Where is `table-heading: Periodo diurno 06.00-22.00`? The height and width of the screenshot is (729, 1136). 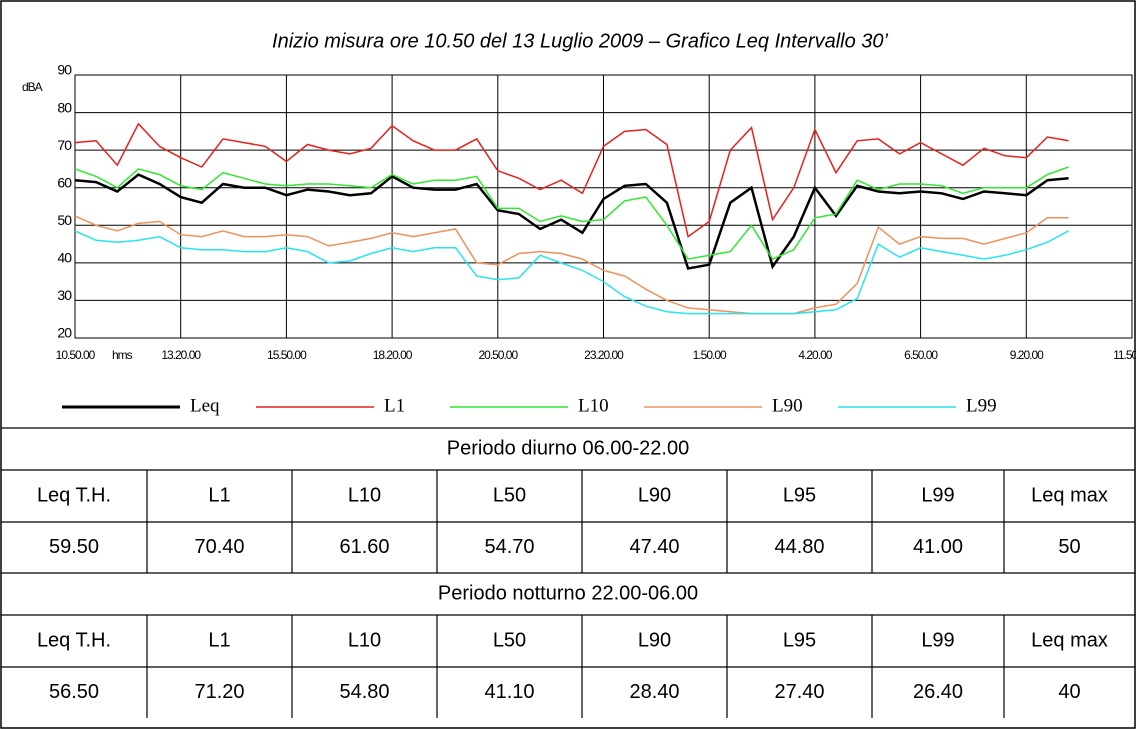 table-heading: Periodo diurno 06.00-22.00 is located at coordinates (568, 448).